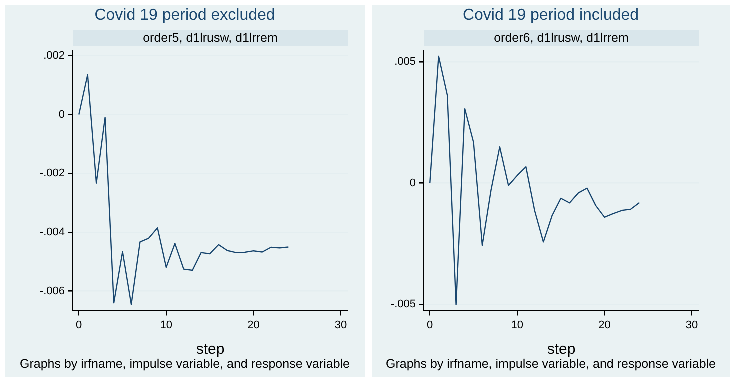 This screenshot has height=383, width=736. Describe the element at coordinates (185, 16) in the screenshot. I see `chart-title: Covid 19 period excluded` at that location.